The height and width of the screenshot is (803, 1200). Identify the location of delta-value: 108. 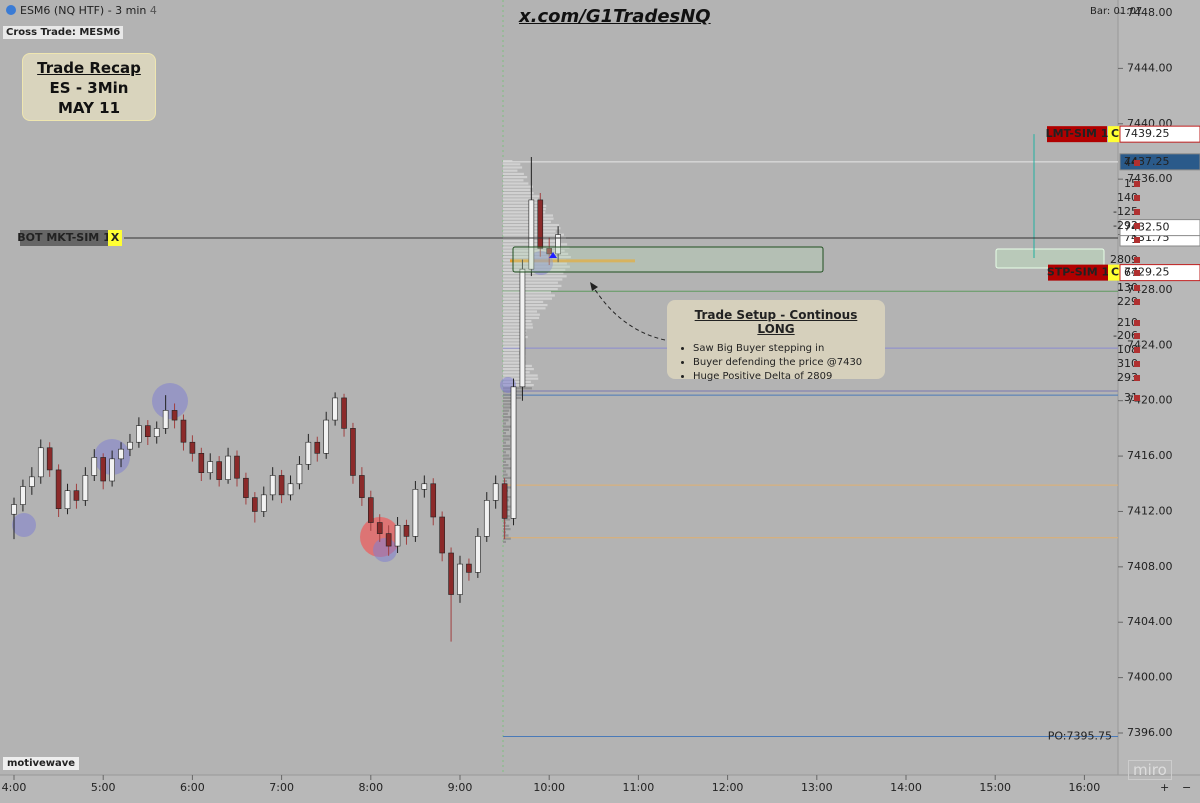
(1127, 349).